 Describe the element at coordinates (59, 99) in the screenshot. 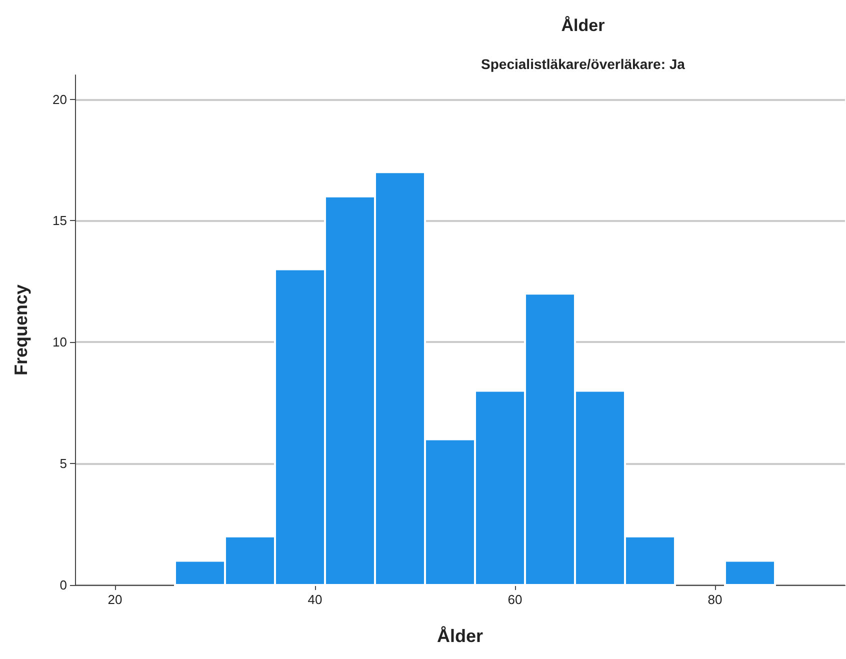

I see `y-tick-label: 20` at that location.